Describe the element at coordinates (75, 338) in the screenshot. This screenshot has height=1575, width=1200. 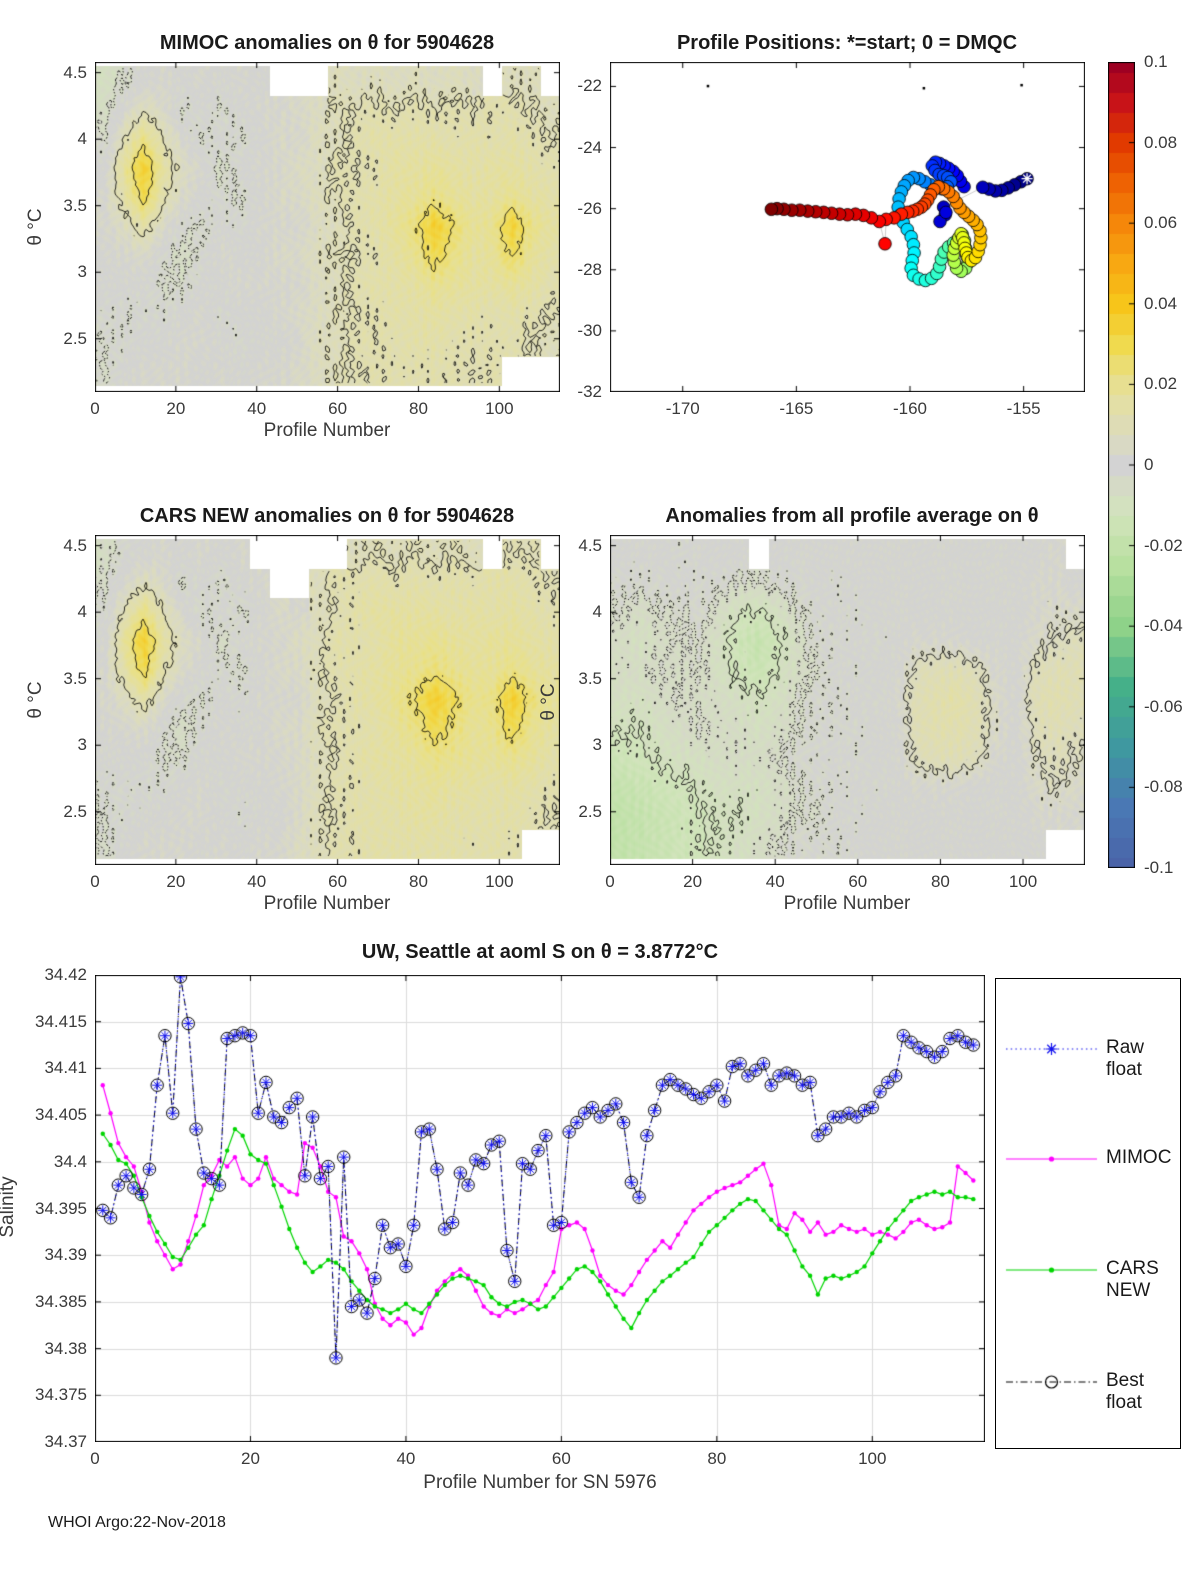
I see `mimoc-ytick-label: 2.5` at that location.